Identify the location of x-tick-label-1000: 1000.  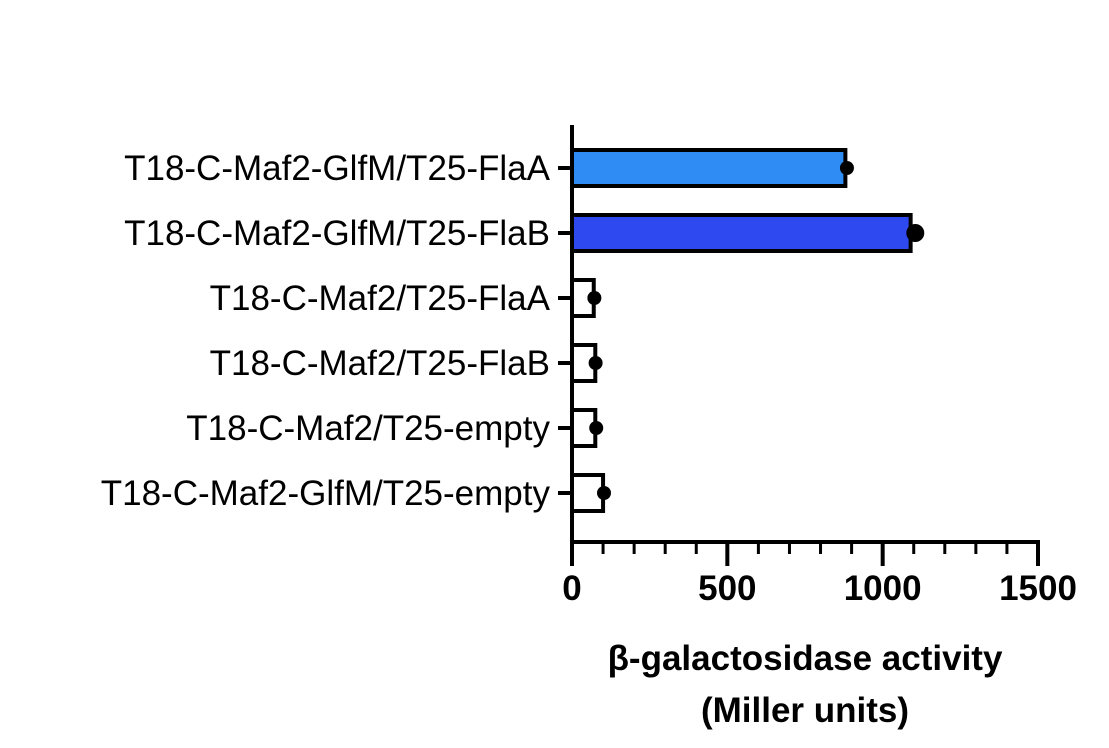
(883, 588).